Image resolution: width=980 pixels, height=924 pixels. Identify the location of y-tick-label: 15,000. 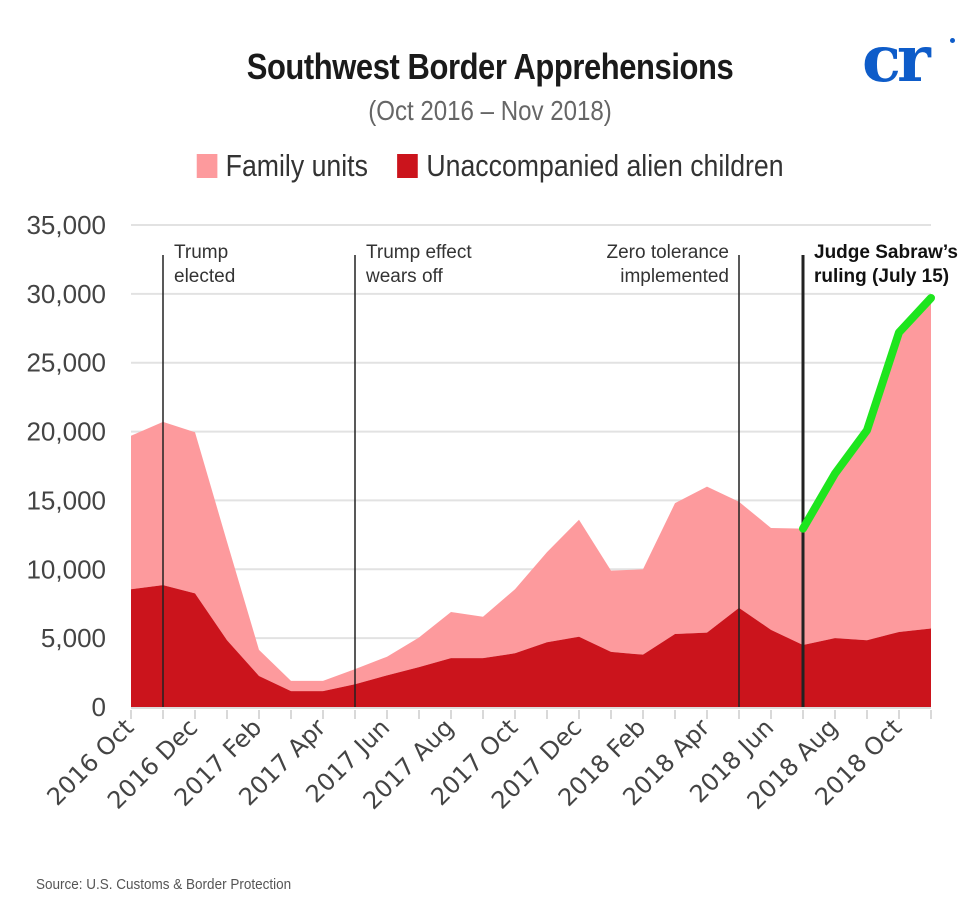
(66, 500).